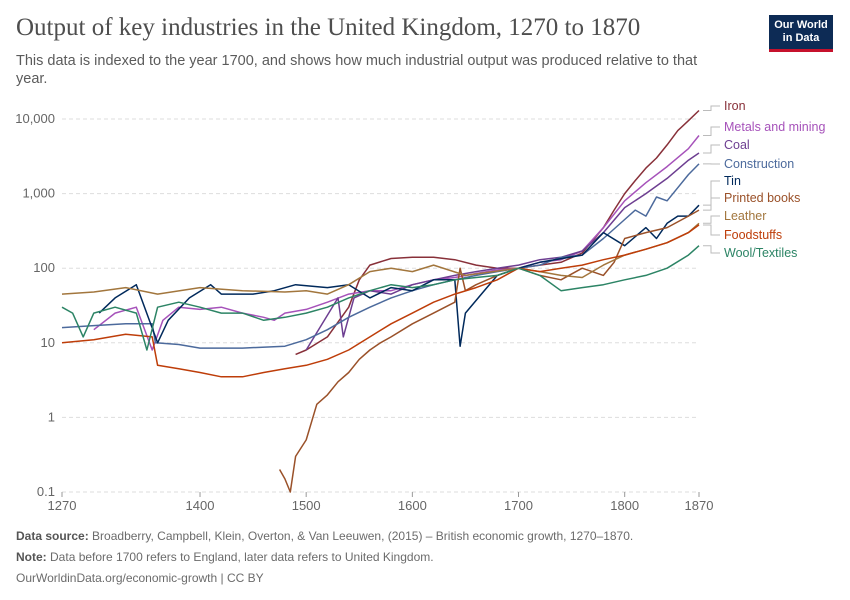 The width and height of the screenshot is (850, 600). I want to click on x-tick-label: 1400, so click(200, 505).